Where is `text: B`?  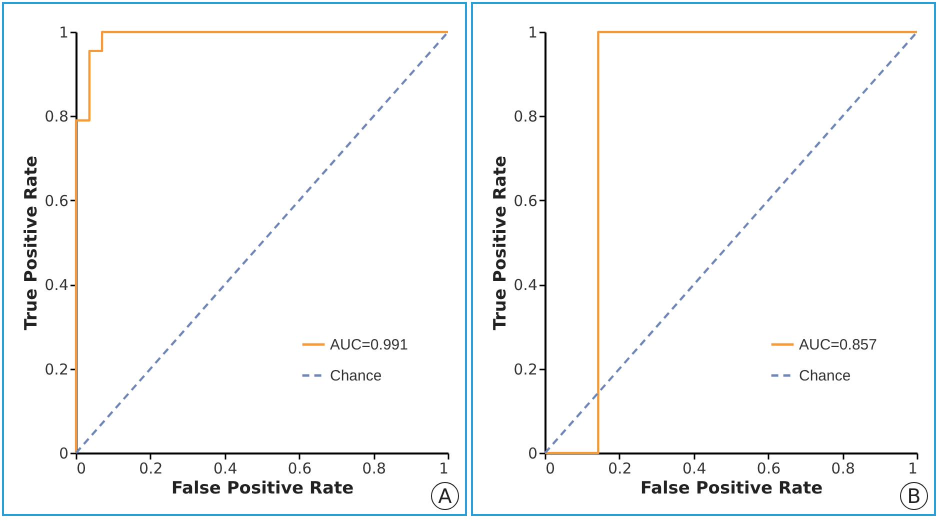 text: B is located at coordinates (914, 496).